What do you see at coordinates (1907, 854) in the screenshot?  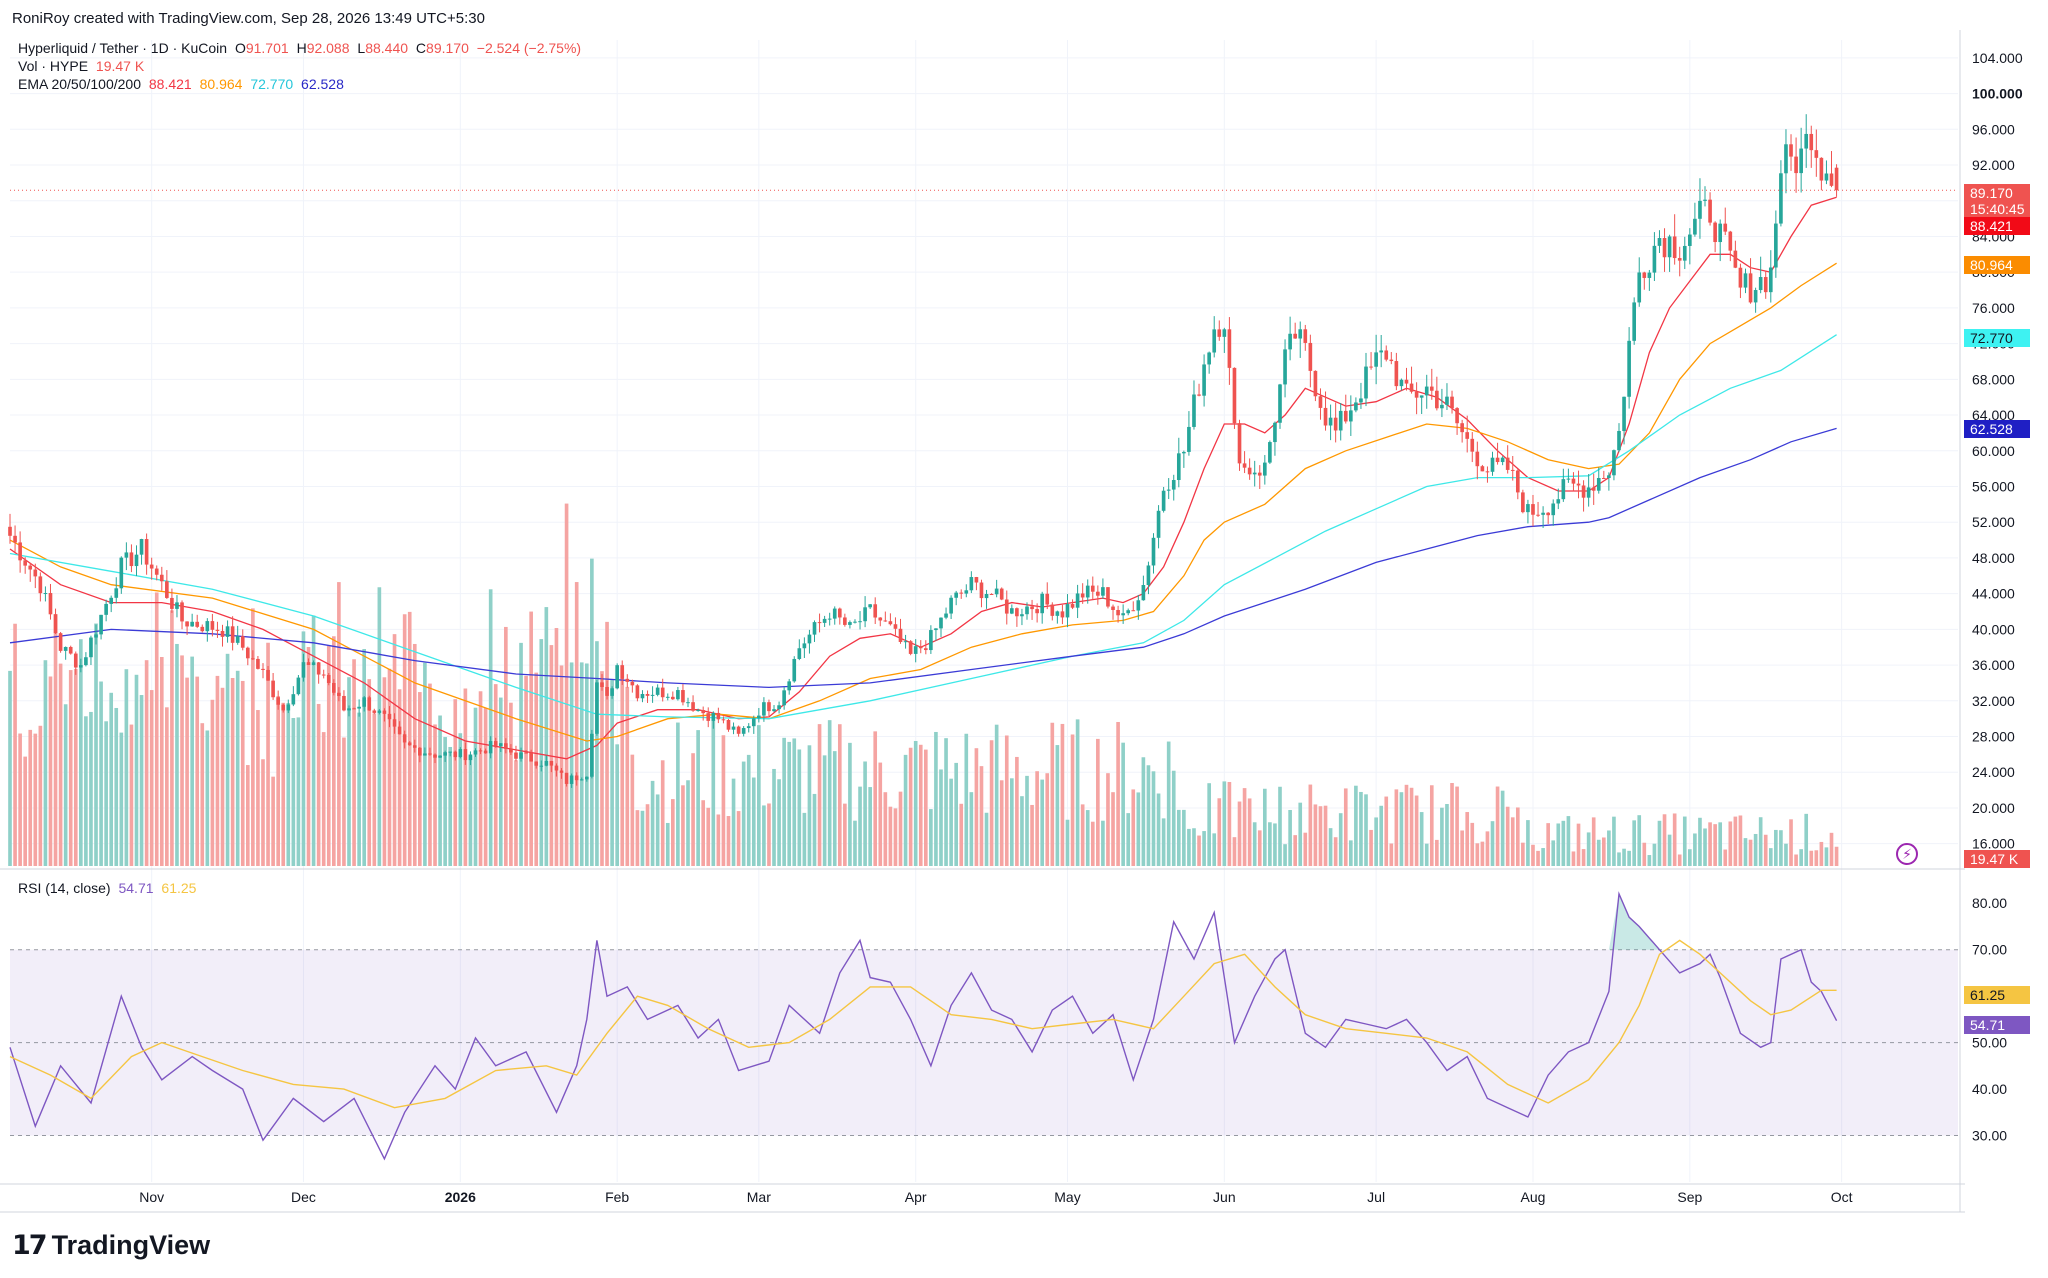 I see `lightning-icon: ⚡` at bounding box center [1907, 854].